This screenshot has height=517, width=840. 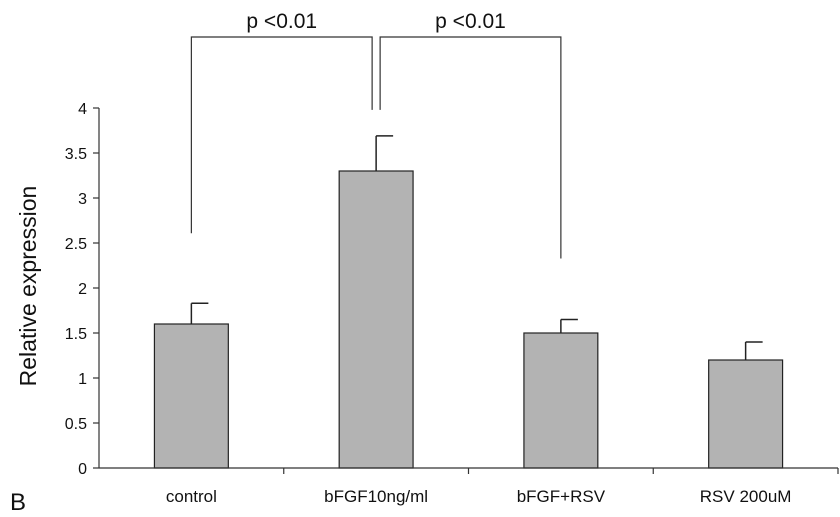 I want to click on y-tick-label: 2.5, so click(x=76, y=244).